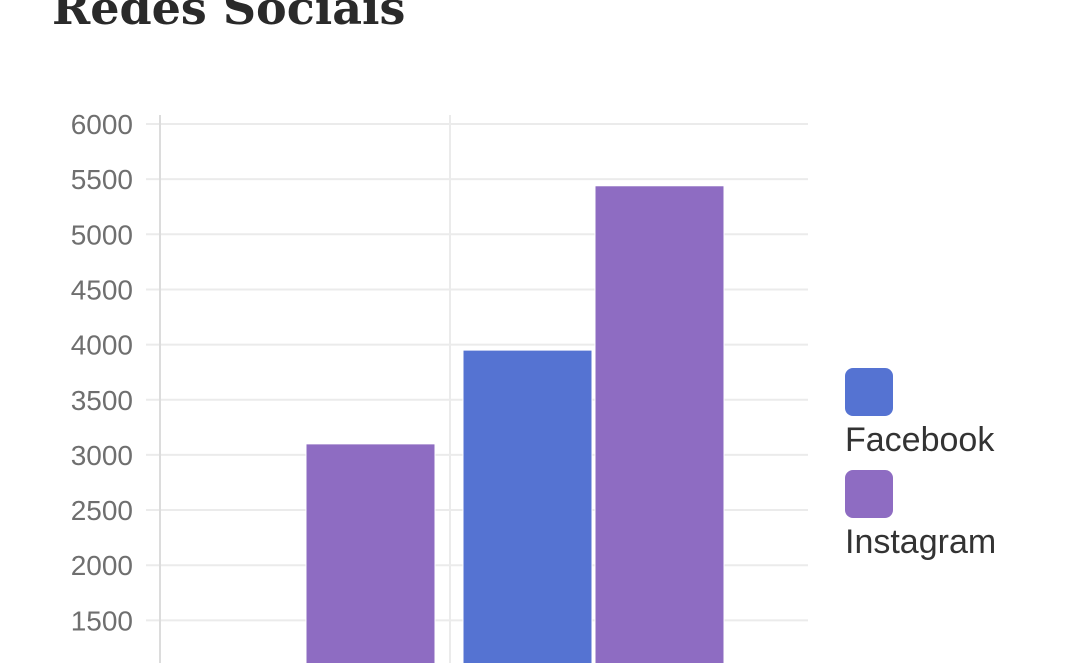 This screenshot has height=663, width=1080. What do you see at coordinates (102, 662) in the screenshot?
I see `y-tick-label-1000: 1000` at bounding box center [102, 662].